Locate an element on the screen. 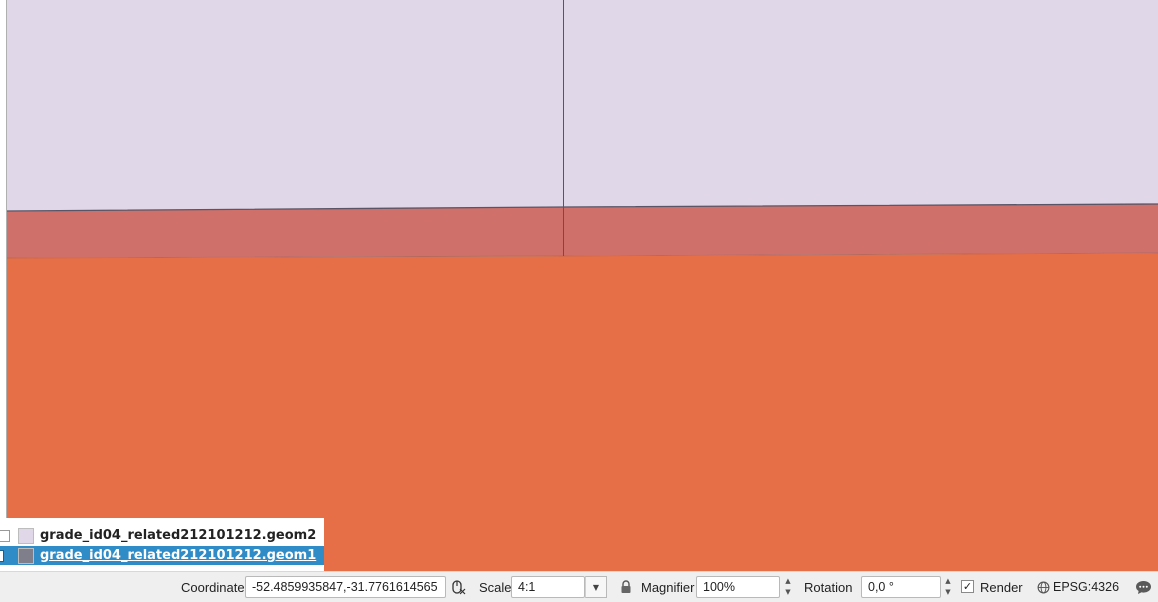 This screenshot has height=602, width=1158. magnifier-field: 100% is located at coordinates (738, 587).